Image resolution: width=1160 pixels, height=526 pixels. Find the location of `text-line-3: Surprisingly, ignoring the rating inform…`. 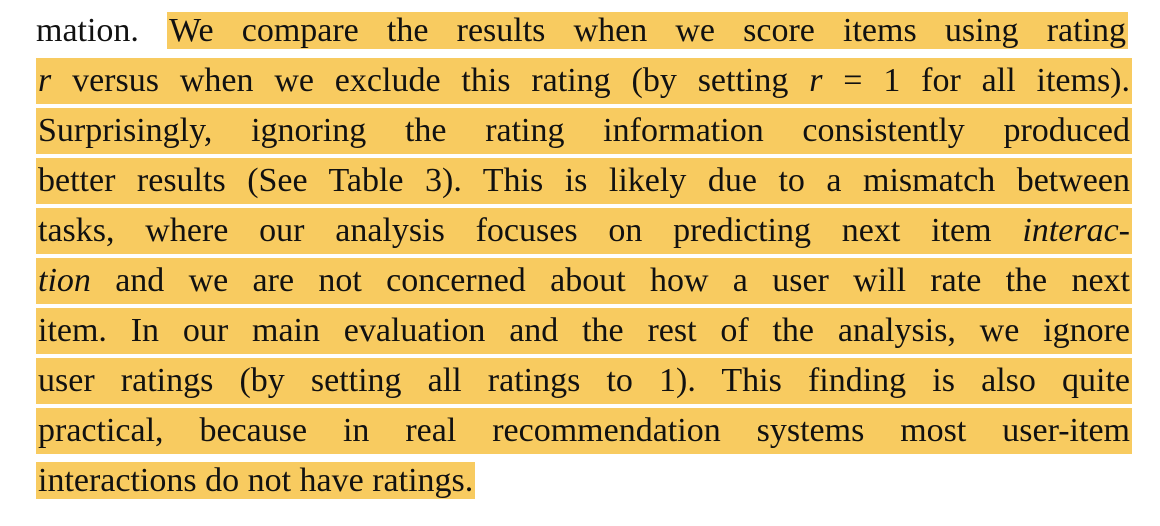

text-line-3: Surprisingly, ignoring the rating inform… is located at coordinates (584, 131).